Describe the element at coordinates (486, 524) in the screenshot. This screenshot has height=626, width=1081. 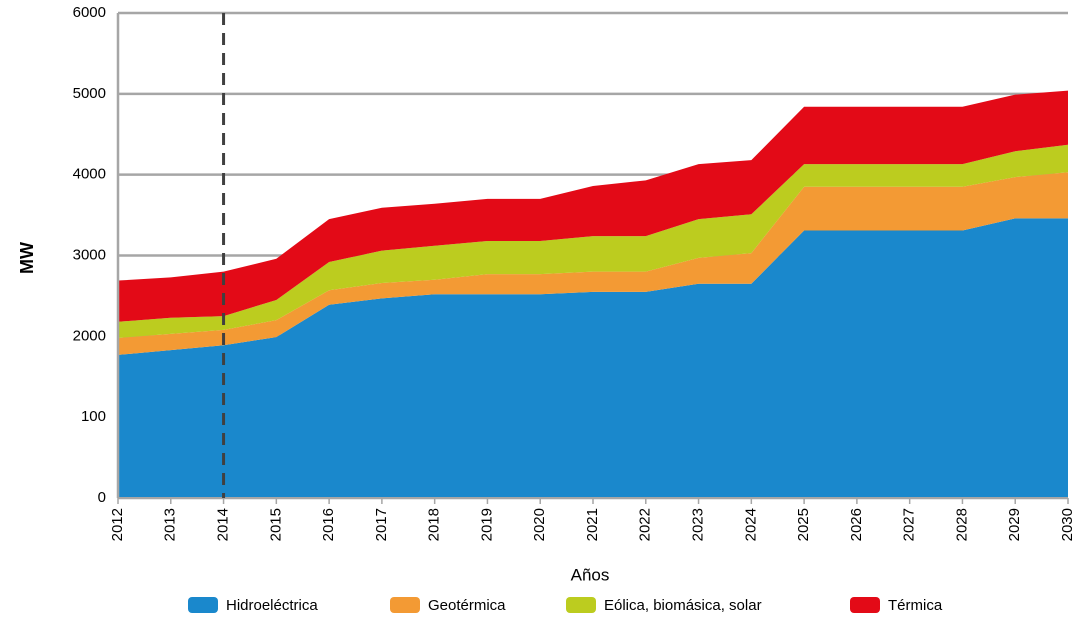
I see `x-tick-label: 2019` at that location.